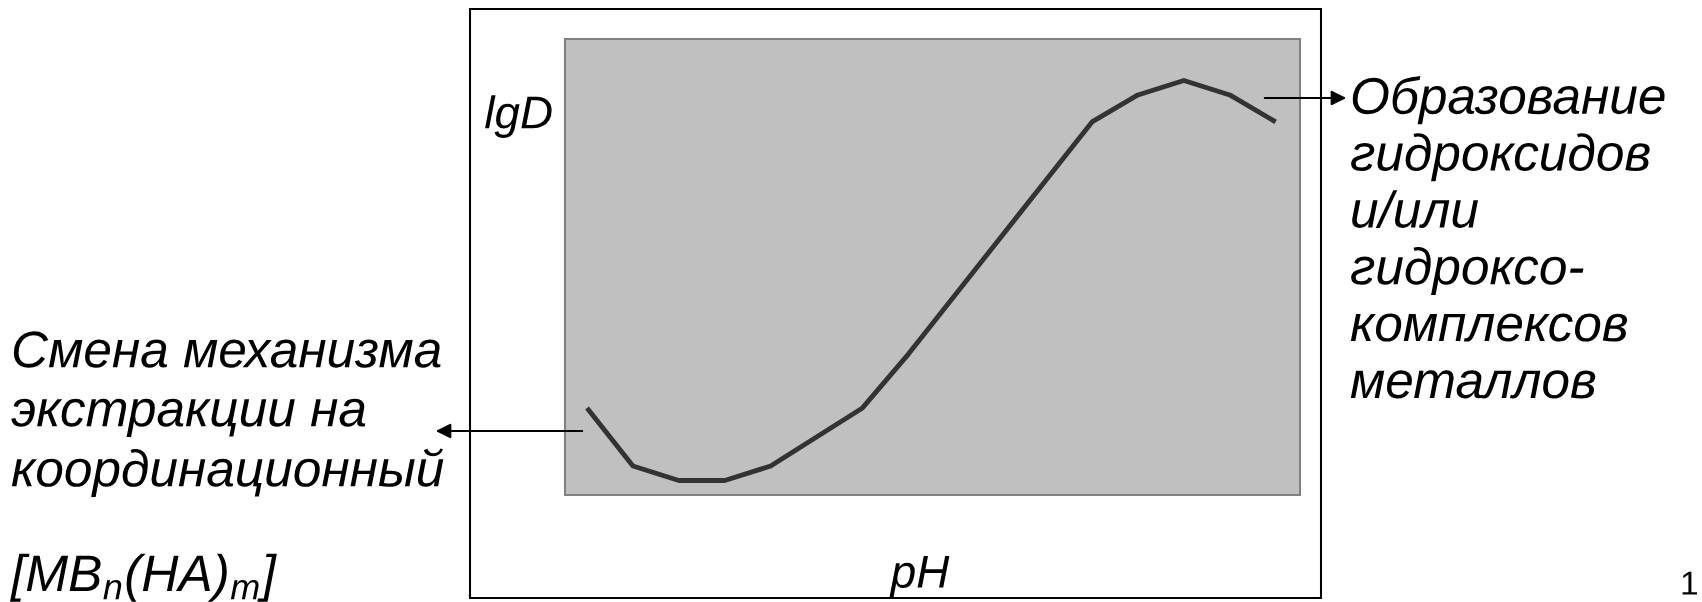 The height and width of the screenshot is (602, 1702). Describe the element at coordinates (227, 414) in the screenshot. I see `text: Смена механизма экстракции на координационный` at that location.